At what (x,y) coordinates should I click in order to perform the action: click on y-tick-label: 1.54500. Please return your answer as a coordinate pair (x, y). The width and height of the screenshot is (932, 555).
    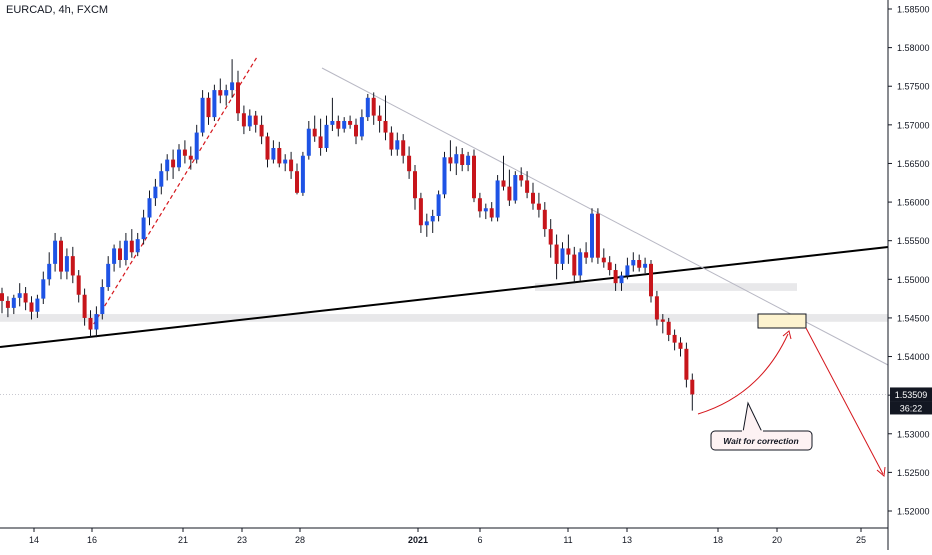
    Looking at the image, I should click on (913, 318).